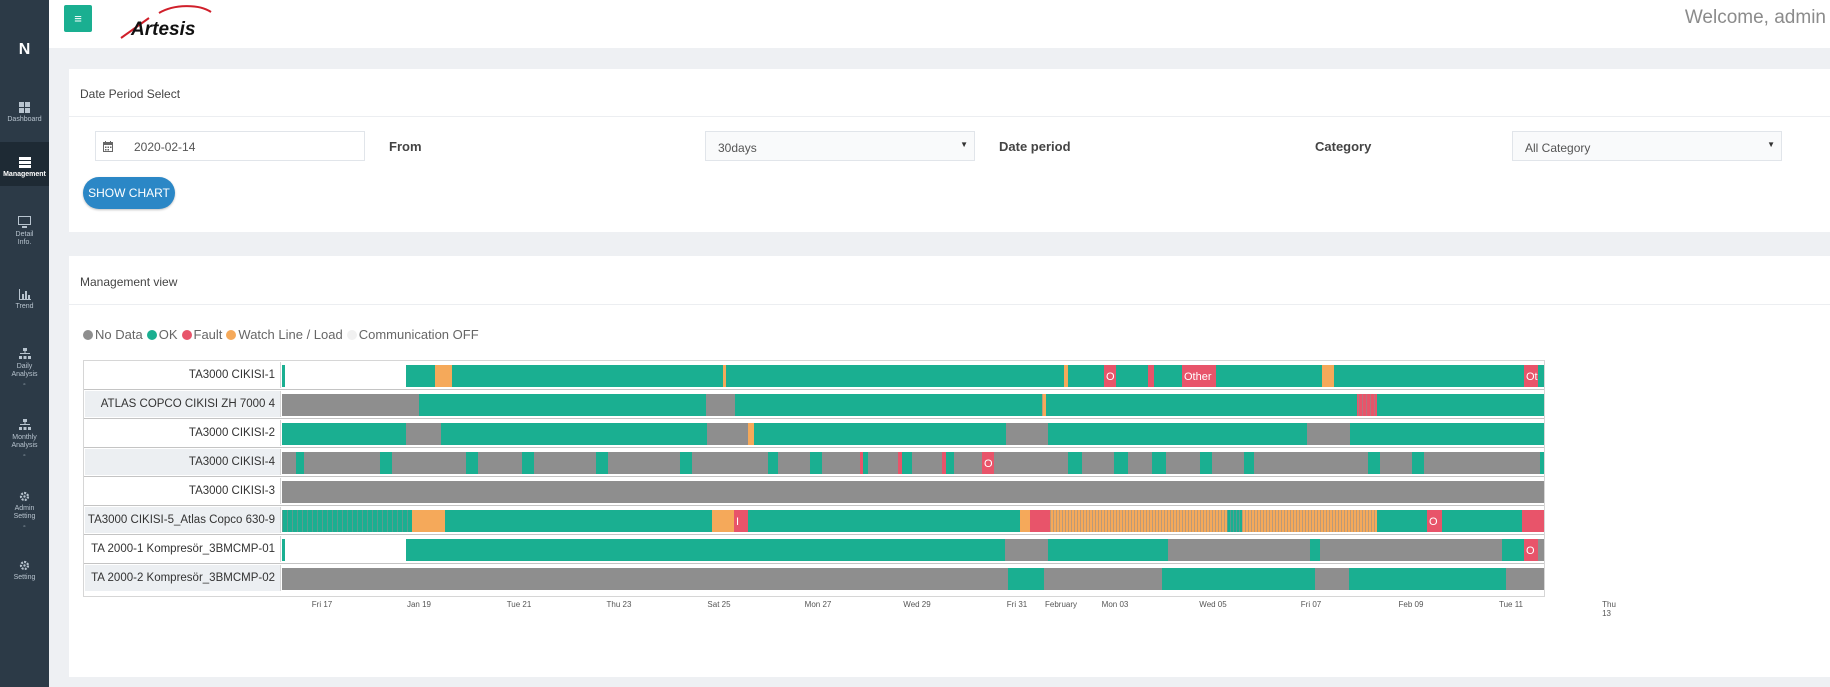 The height and width of the screenshot is (687, 1830). Describe the element at coordinates (162, 334) in the screenshot. I see `legend-item-ok: OK` at that location.